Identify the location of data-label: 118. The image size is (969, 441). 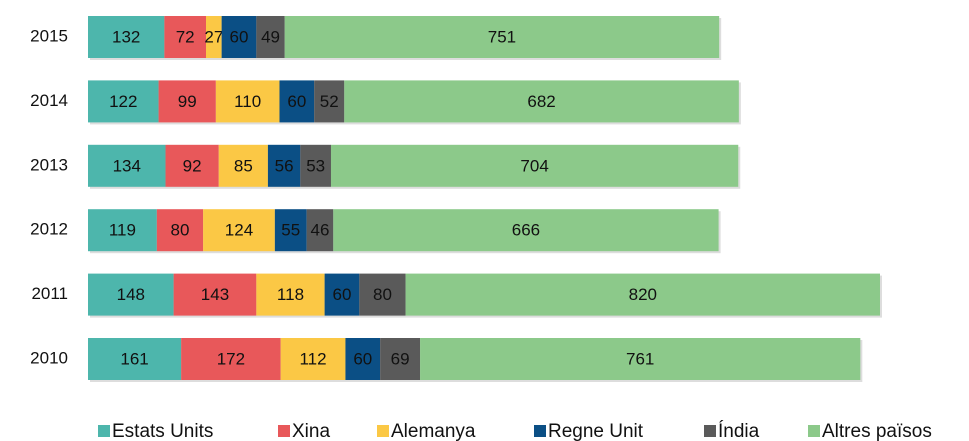
(290, 294).